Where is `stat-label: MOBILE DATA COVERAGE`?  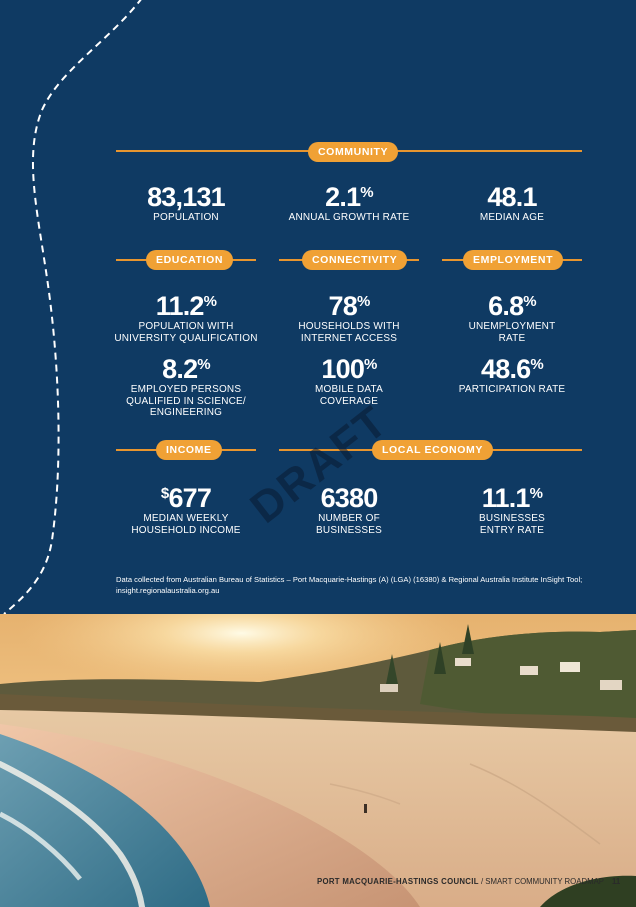
stat-label: MOBILE DATA COVERAGE is located at coordinates (349, 395).